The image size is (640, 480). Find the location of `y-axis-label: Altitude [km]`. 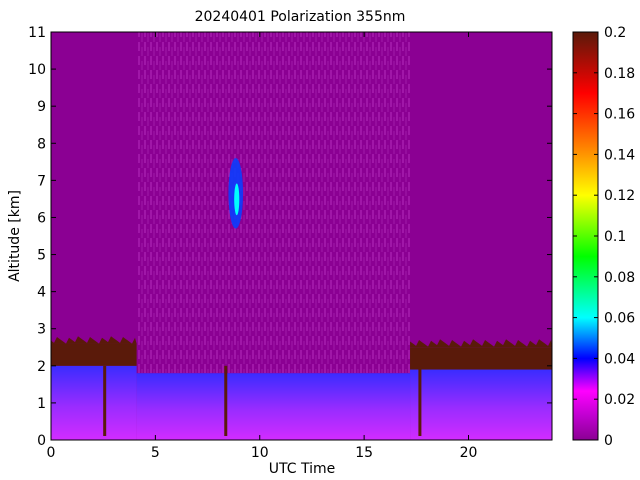

y-axis-label: Altitude [km] is located at coordinates (15, 236).